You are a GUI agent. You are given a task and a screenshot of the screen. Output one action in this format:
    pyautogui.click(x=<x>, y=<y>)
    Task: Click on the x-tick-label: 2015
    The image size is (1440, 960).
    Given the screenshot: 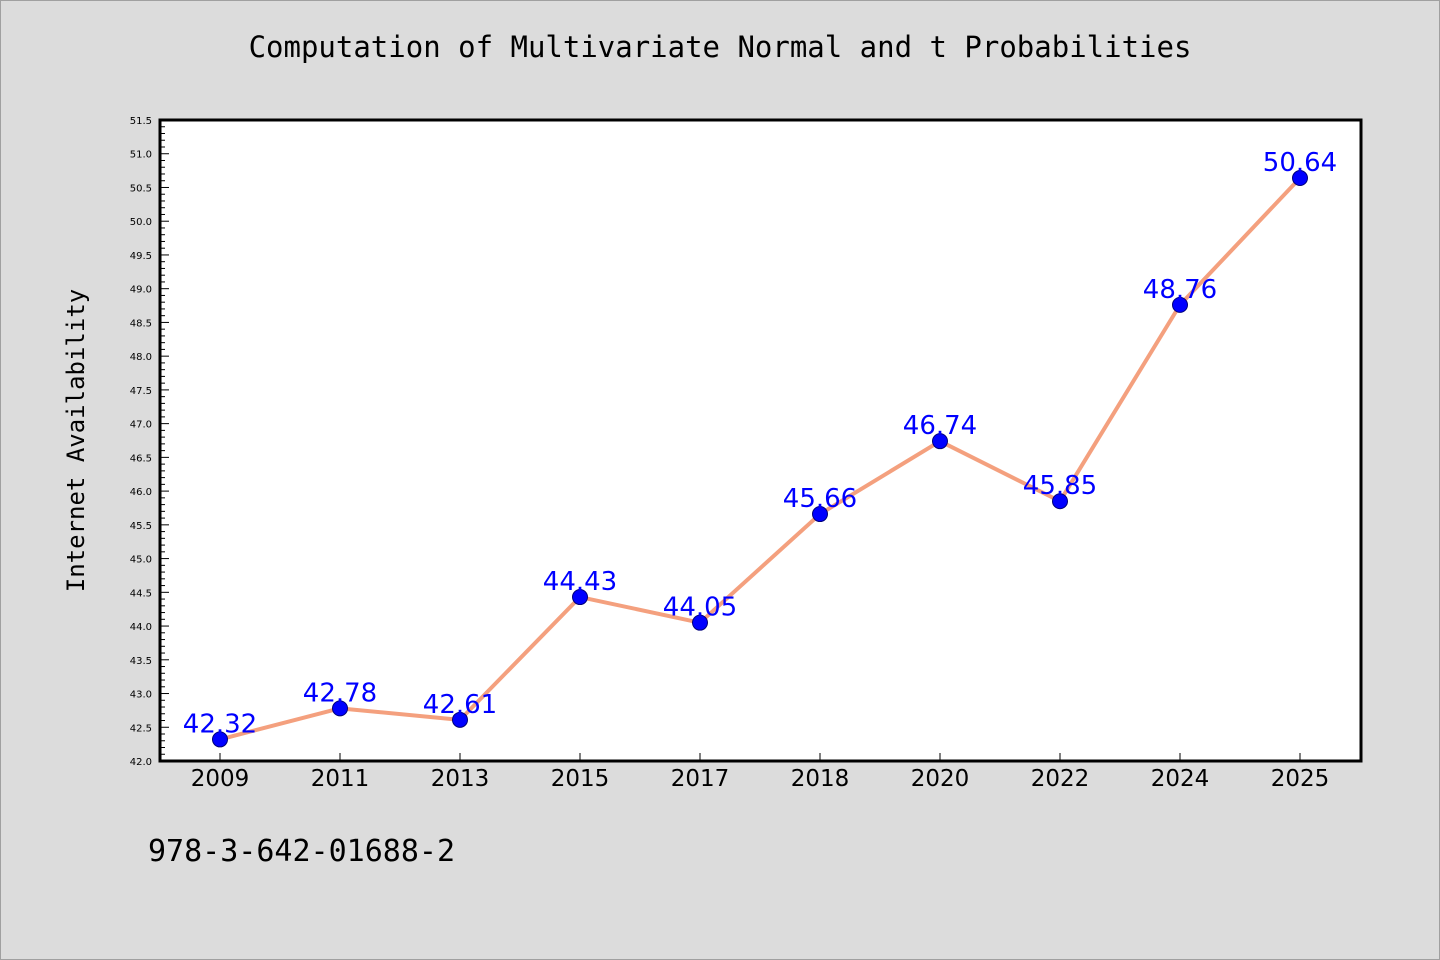 What is the action you would take?
    pyautogui.click(x=580, y=779)
    